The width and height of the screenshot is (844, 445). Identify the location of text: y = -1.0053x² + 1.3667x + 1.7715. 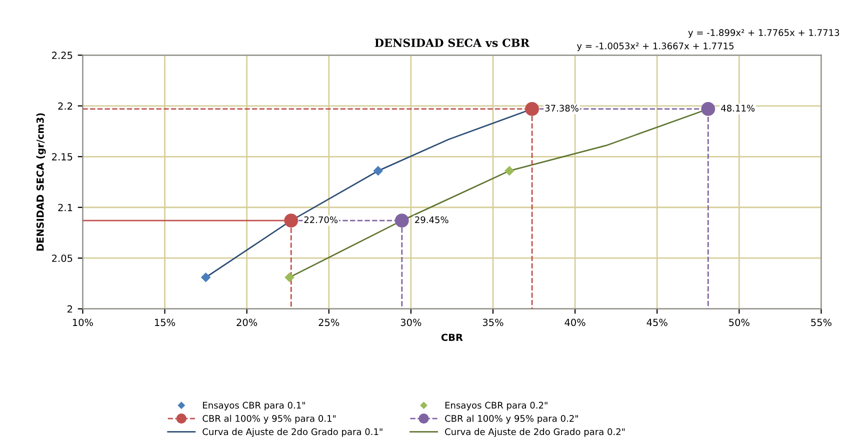
(655, 47).